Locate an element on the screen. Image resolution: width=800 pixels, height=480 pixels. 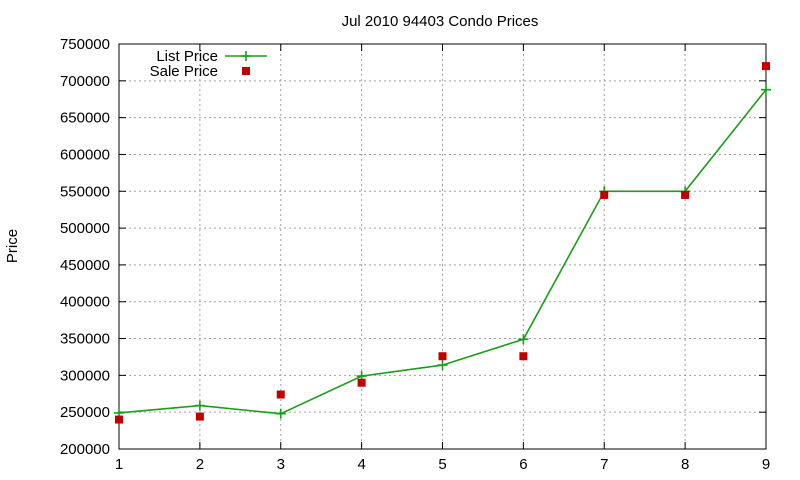
y-tick-label: 350000 is located at coordinates (85, 339).